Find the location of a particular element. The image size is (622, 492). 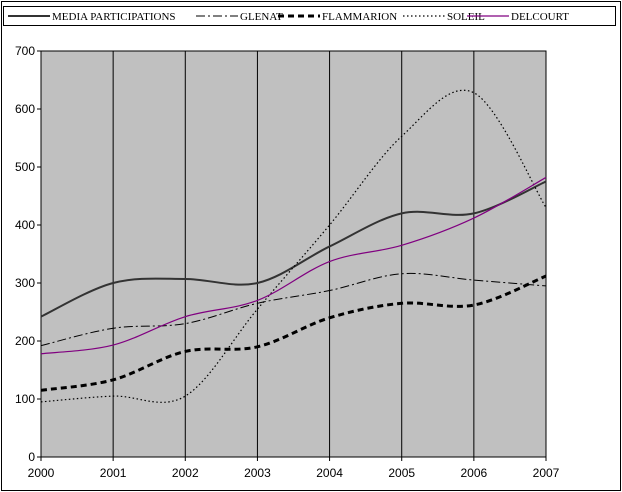

y-tick-label: 300 is located at coordinates (25, 283).